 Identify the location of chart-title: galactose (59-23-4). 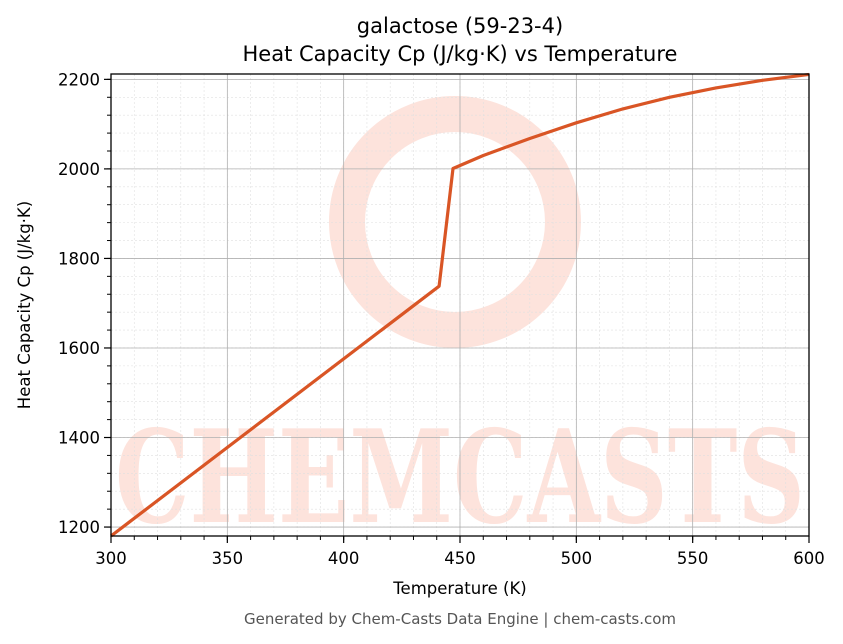
(460, 26).